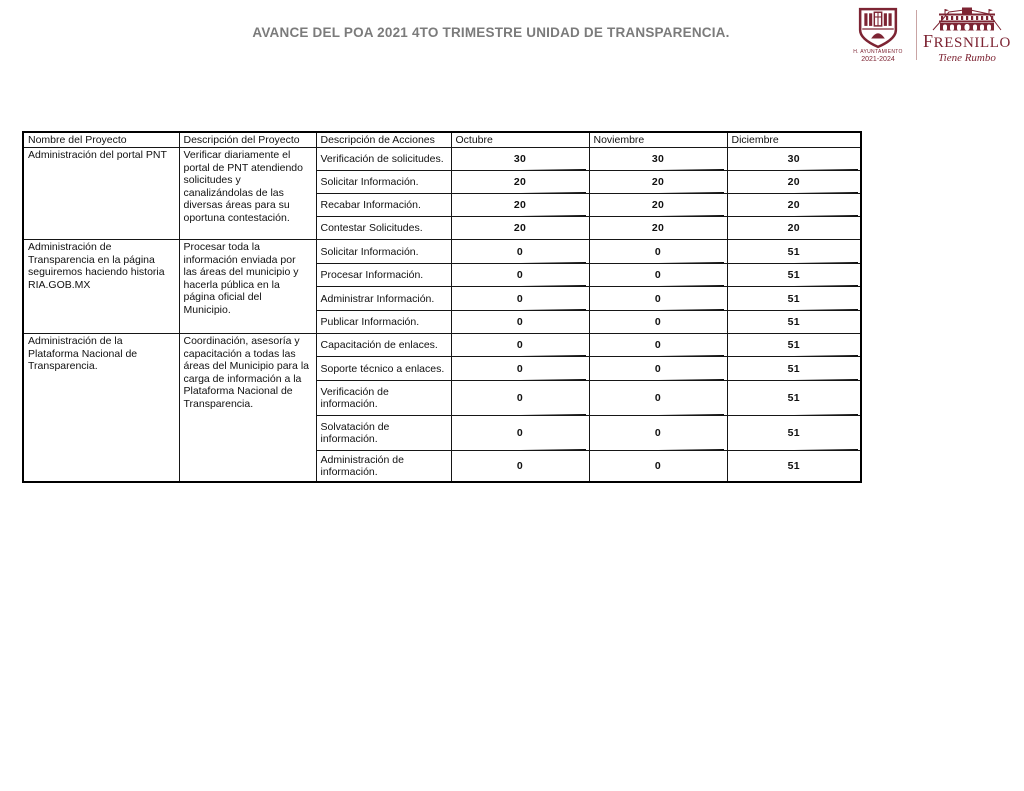  Describe the element at coordinates (383, 228) in the screenshot. I see `action-label: Contestar Solicitudes.` at that location.